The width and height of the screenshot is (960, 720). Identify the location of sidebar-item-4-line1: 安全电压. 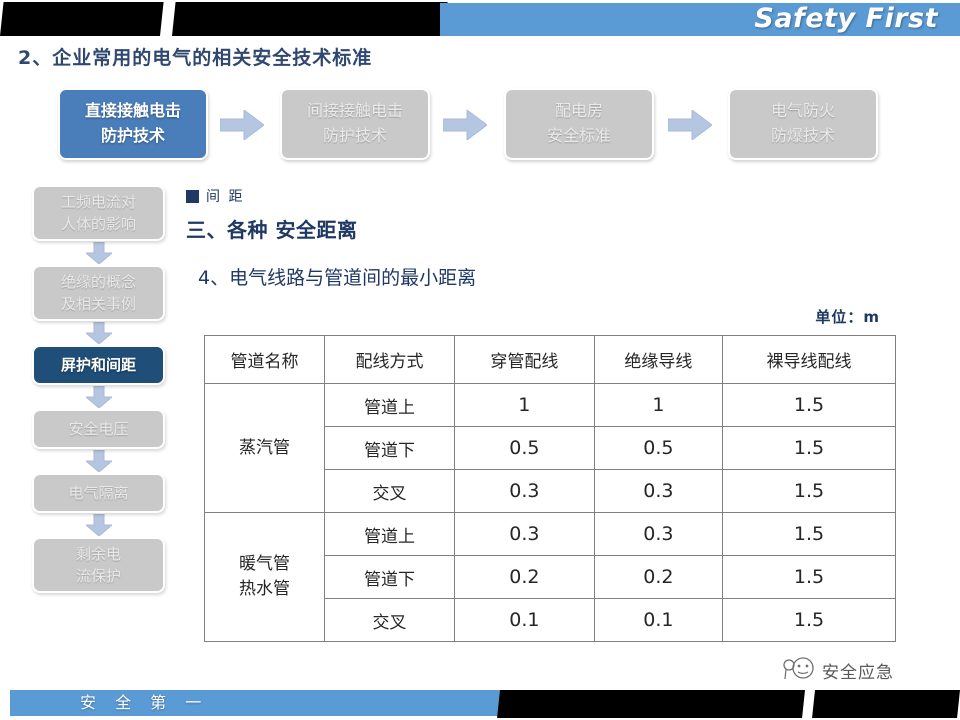
(98, 428).